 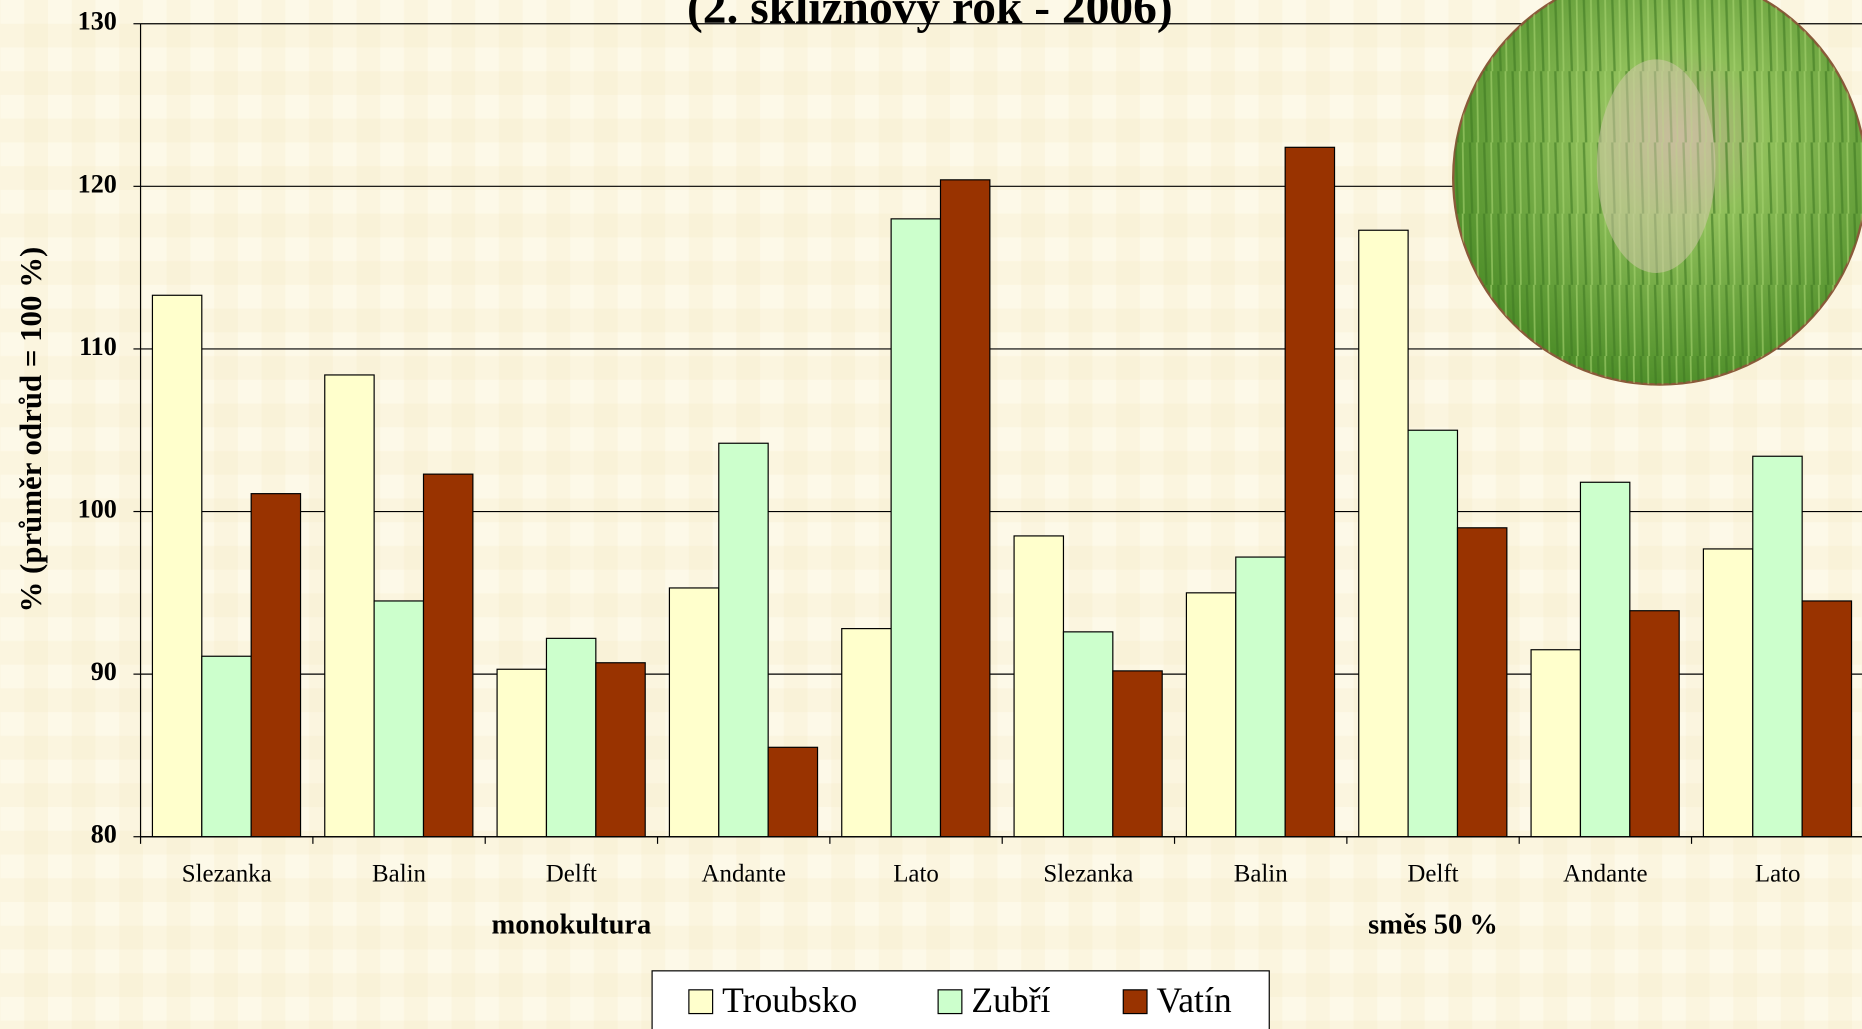 What do you see at coordinates (1194, 1000) in the screenshot?
I see `legend-label: Vatín` at bounding box center [1194, 1000].